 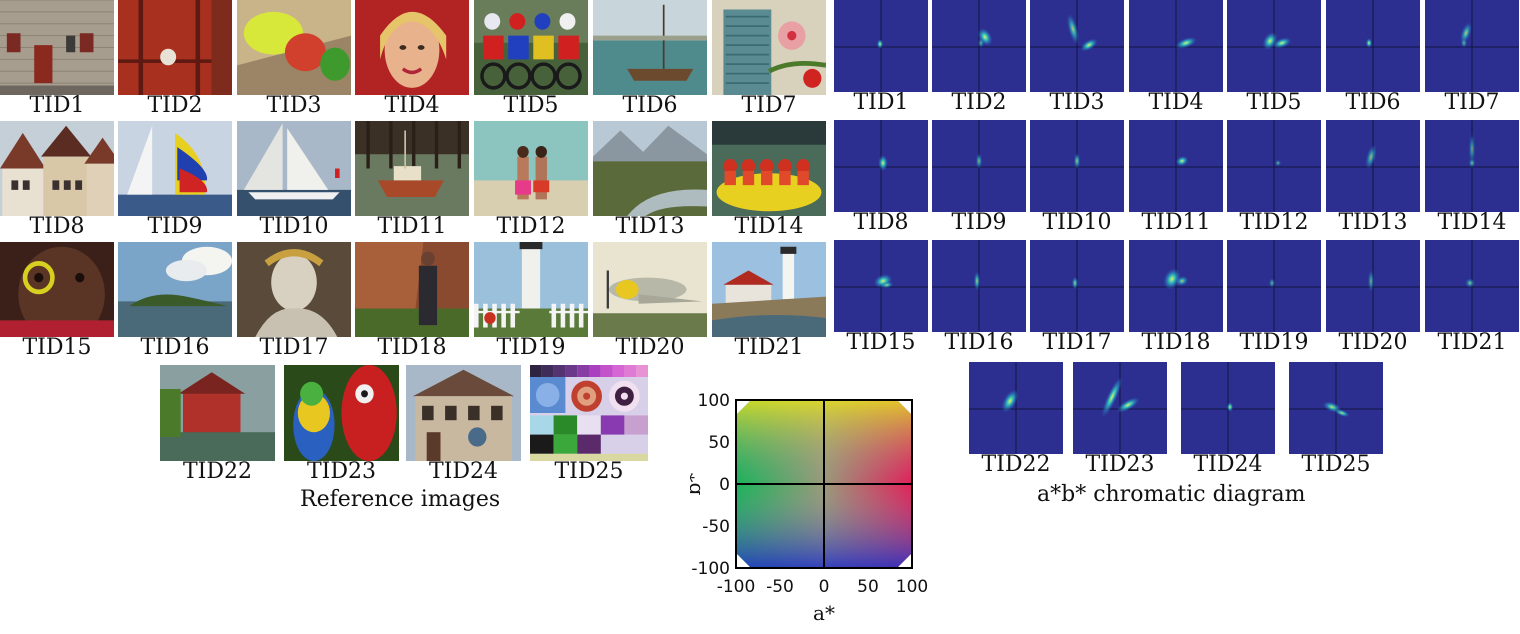 What do you see at coordinates (769, 105) in the screenshot?
I see `reference-image-label: TID7` at bounding box center [769, 105].